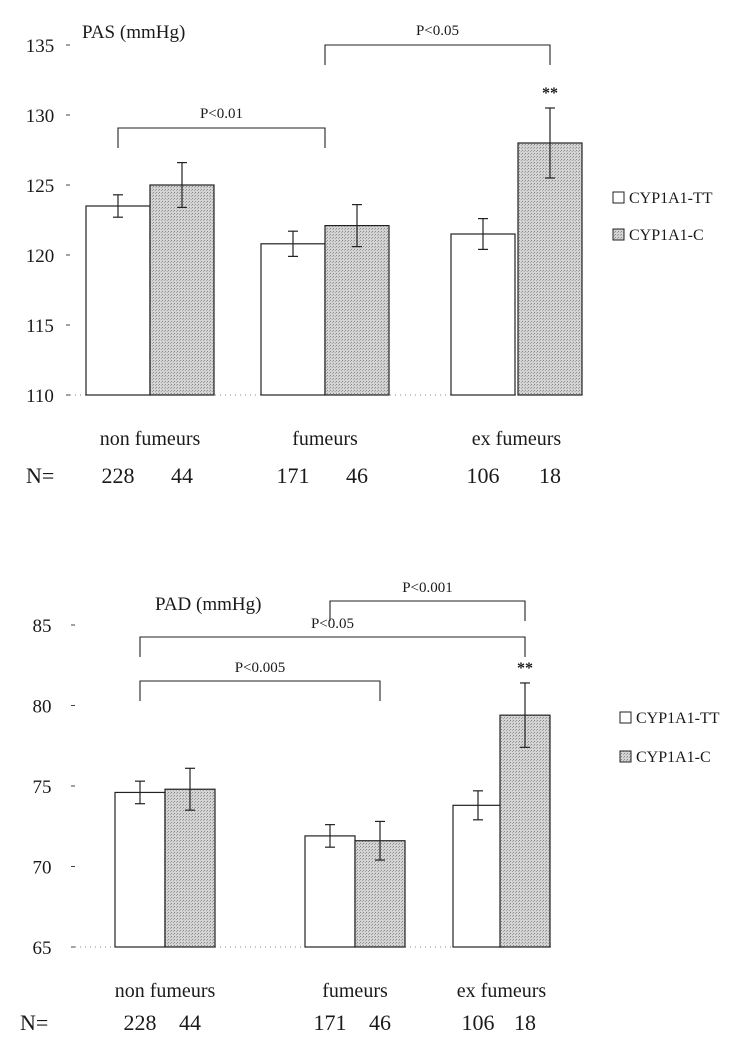 The width and height of the screenshot is (747, 1037). I want to click on y-tick-label: 130, so click(40, 116).